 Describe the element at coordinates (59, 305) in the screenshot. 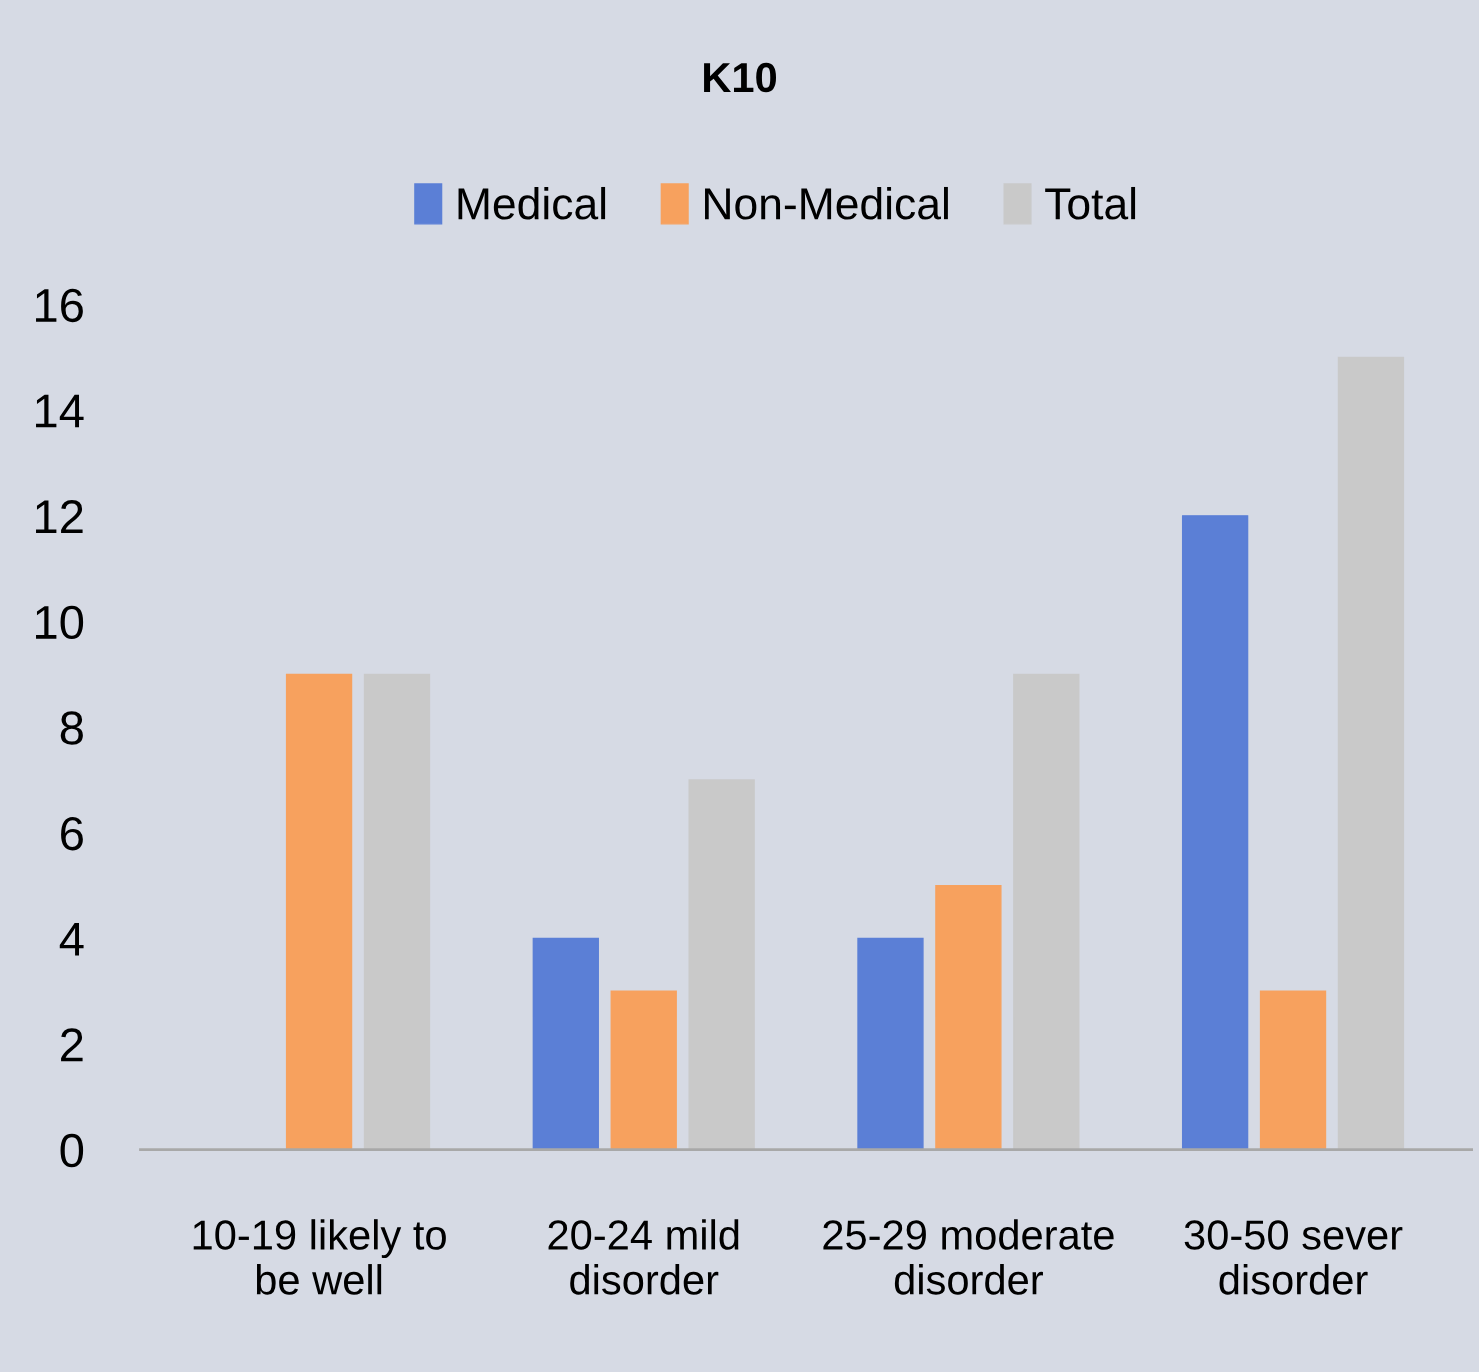

I see `y-tick-label: 16` at that location.